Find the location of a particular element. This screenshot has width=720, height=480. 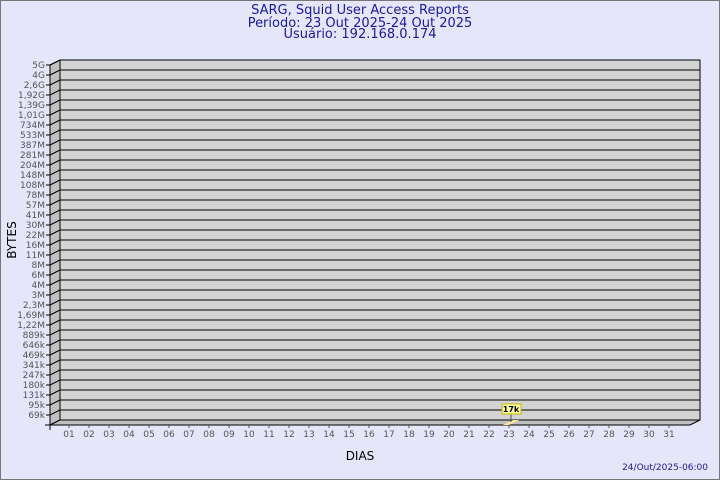

x-tick-label: 21 is located at coordinates (468, 435).